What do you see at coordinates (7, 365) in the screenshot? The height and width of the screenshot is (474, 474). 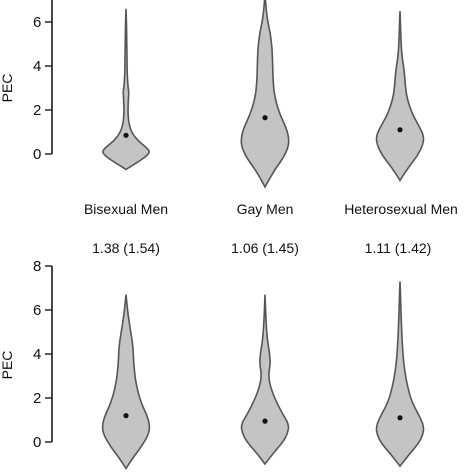 I see `bottom-y-axis-label: PEC` at bounding box center [7, 365].